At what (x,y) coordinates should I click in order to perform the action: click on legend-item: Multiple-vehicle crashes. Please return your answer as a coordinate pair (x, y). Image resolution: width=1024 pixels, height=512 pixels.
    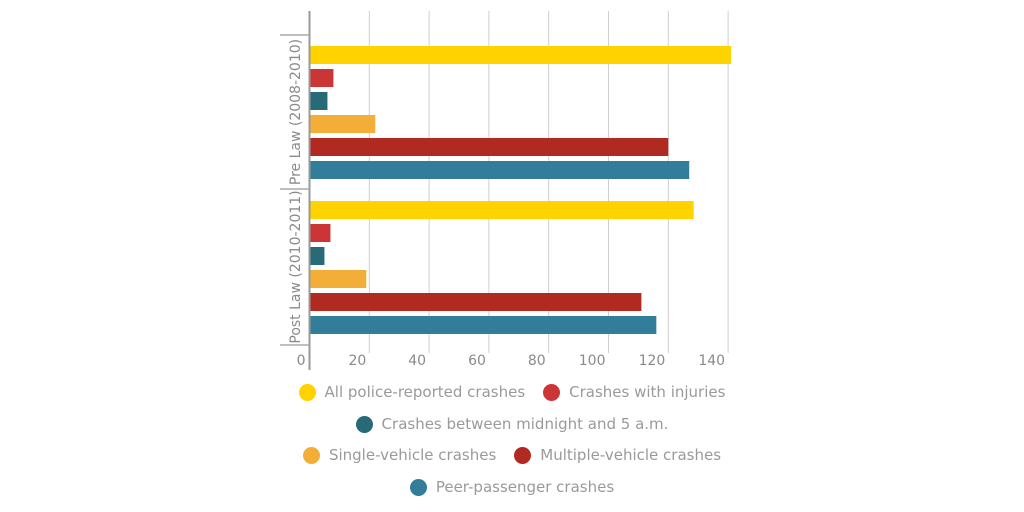
    Looking at the image, I should click on (617, 455).